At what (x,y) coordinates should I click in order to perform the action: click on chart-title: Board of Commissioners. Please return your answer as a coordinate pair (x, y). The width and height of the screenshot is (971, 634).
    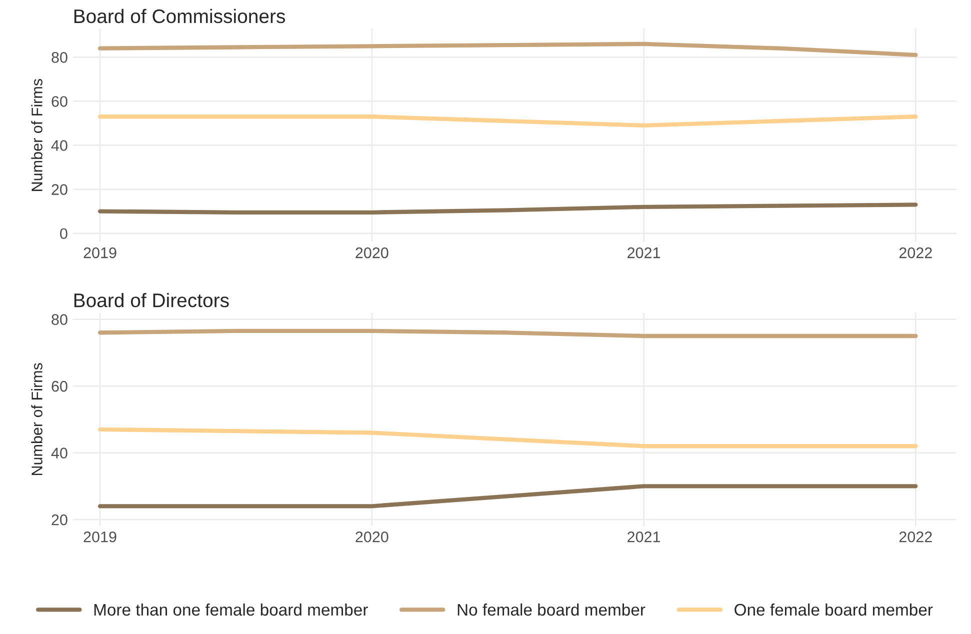
    Looking at the image, I should click on (180, 16).